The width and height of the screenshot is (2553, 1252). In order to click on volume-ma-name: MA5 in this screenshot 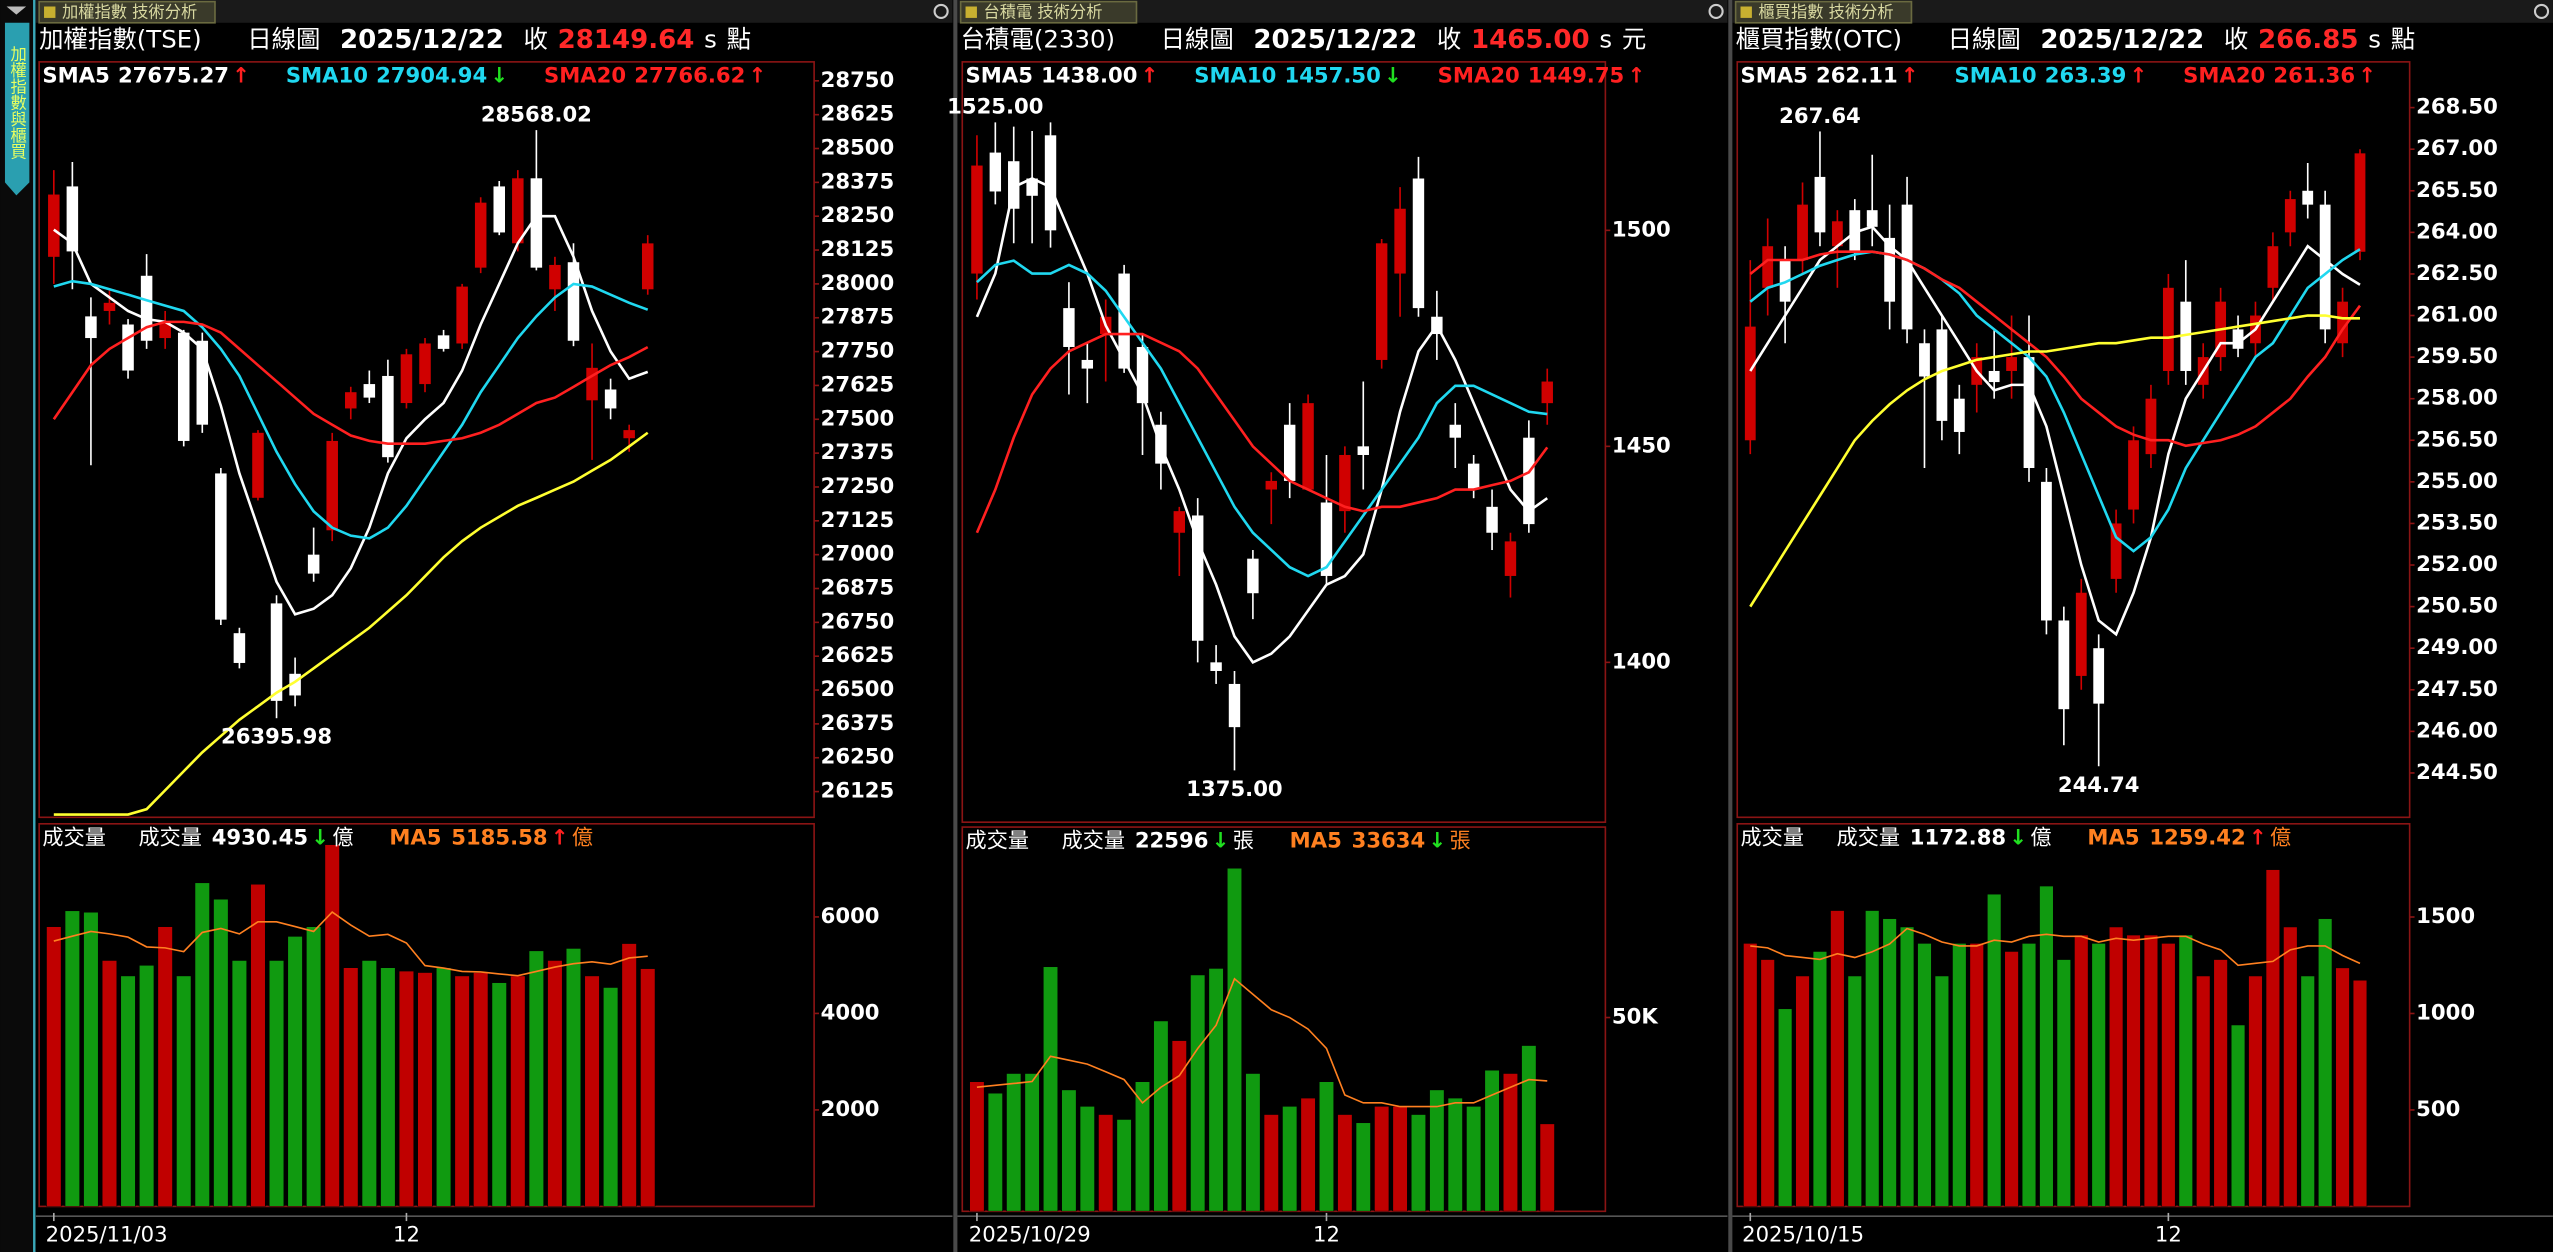, I will do `click(1316, 840)`.